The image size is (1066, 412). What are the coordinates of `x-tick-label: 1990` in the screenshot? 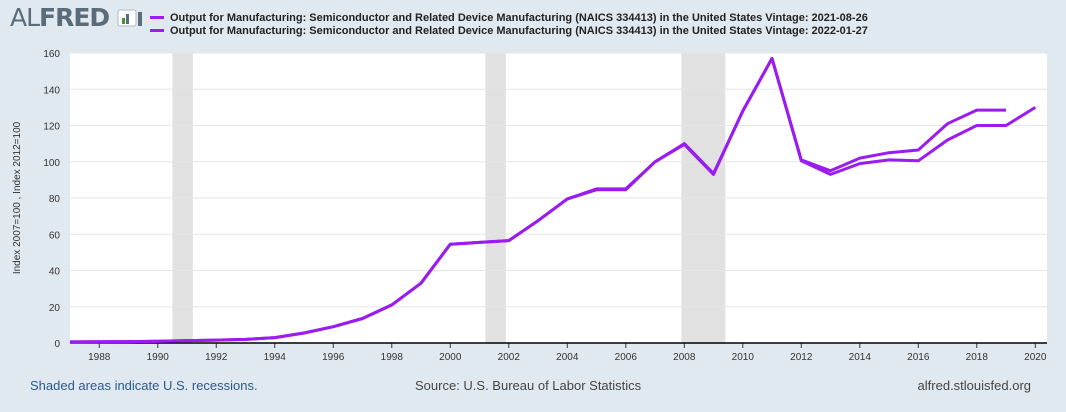 It's located at (158, 357).